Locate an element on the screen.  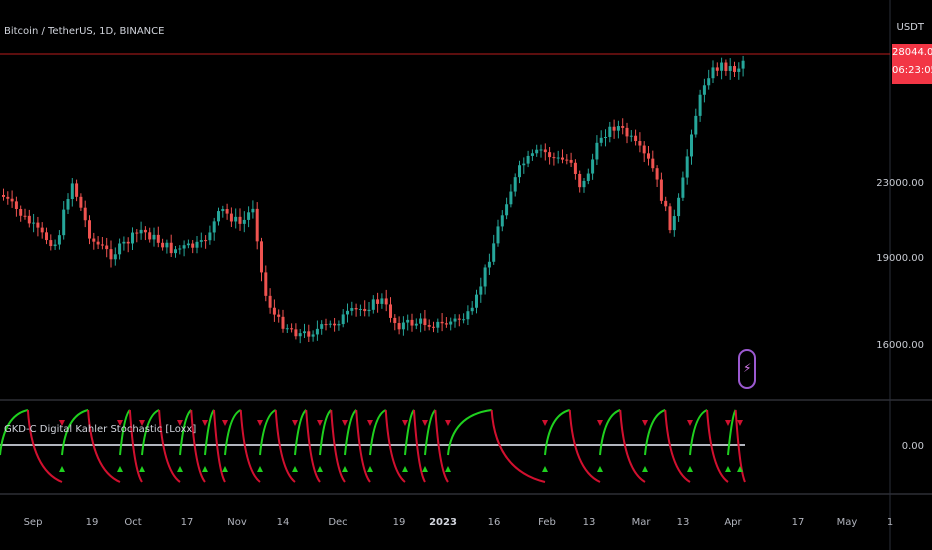
time-axis-label: Feb is located at coordinates (547, 522).